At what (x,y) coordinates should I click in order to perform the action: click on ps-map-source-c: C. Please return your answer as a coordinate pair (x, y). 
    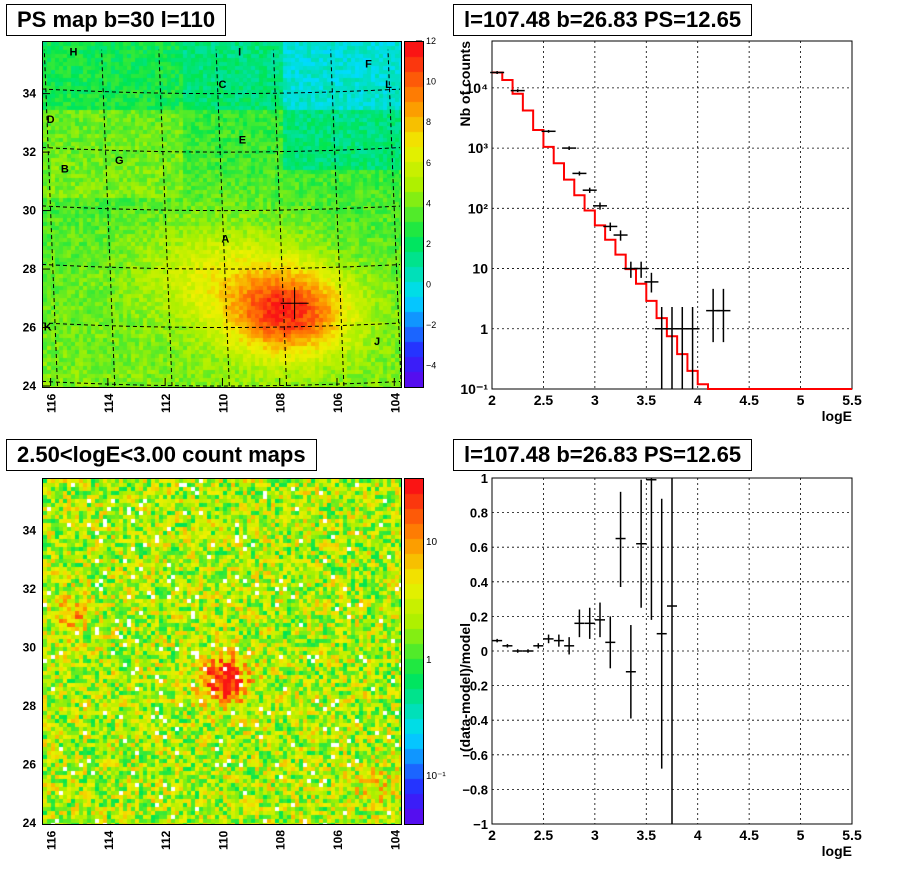
    Looking at the image, I should click on (222, 85).